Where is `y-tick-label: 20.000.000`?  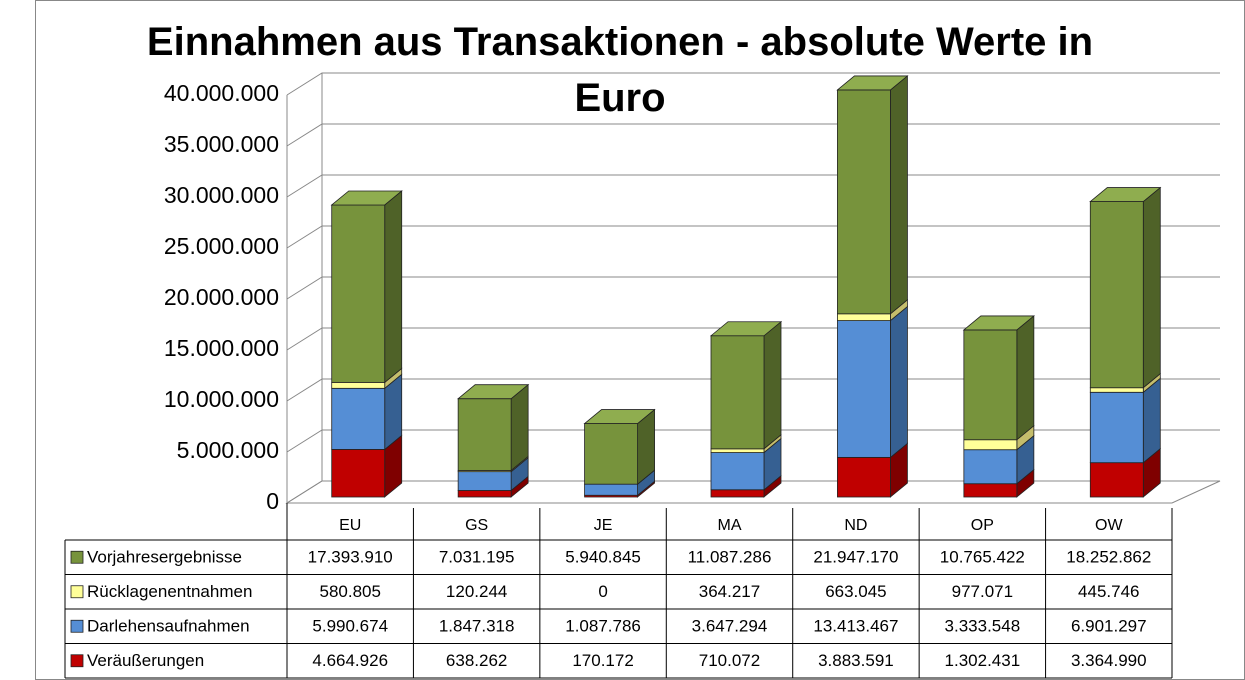
y-tick-label: 20.000.000 is located at coordinates (221, 297).